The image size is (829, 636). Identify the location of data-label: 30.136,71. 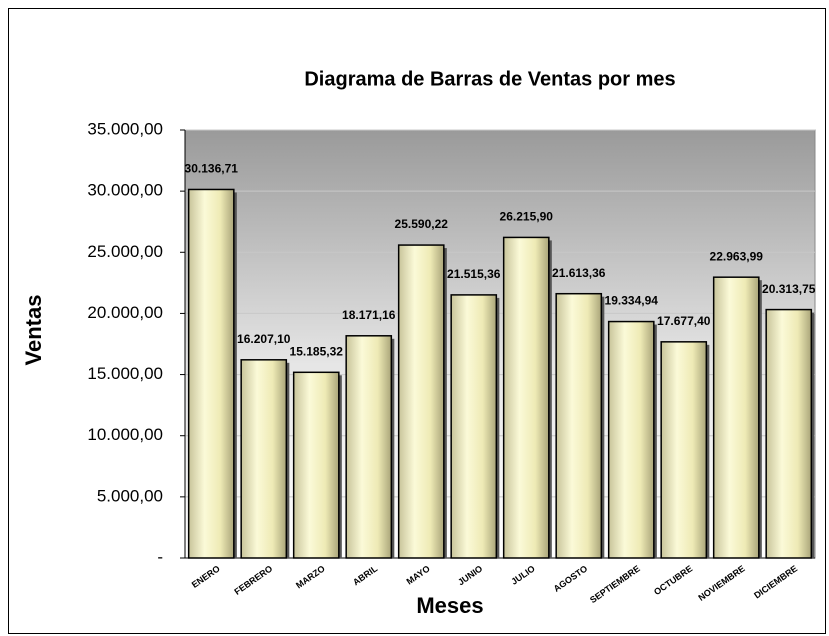
(212, 169).